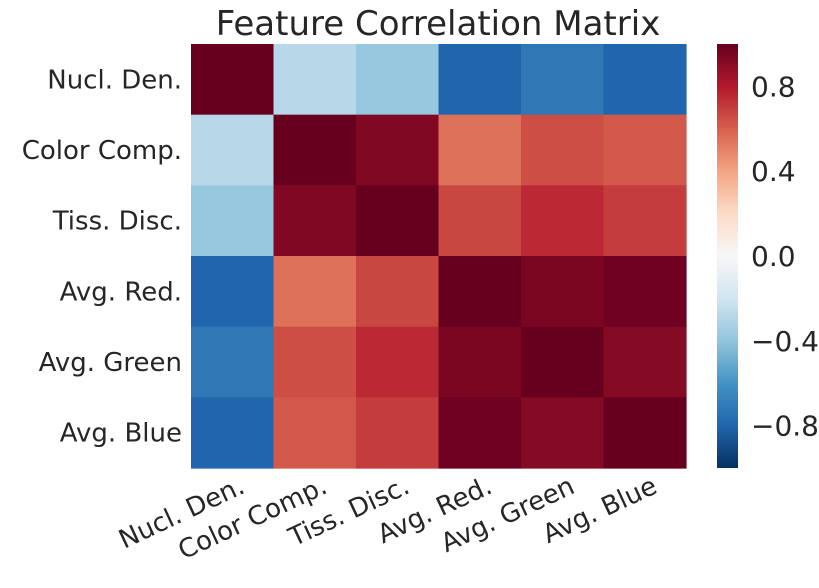 The height and width of the screenshot is (588, 819). What do you see at coordinates (114, 80) in the screenshot?
I see `row-label: Nucl. Den.` at bounding box center [114, 80].